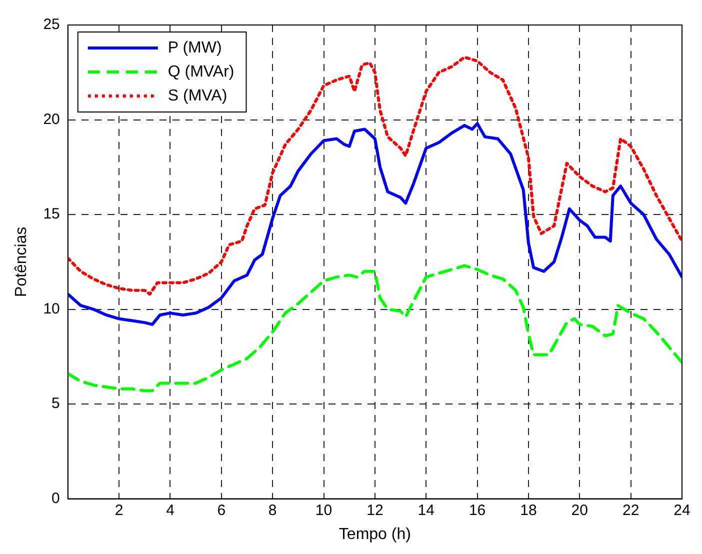  Describe the element at coordinates (374, 534) in the screenshot. I see `x-axis-title: Tempo (h)` at that location.